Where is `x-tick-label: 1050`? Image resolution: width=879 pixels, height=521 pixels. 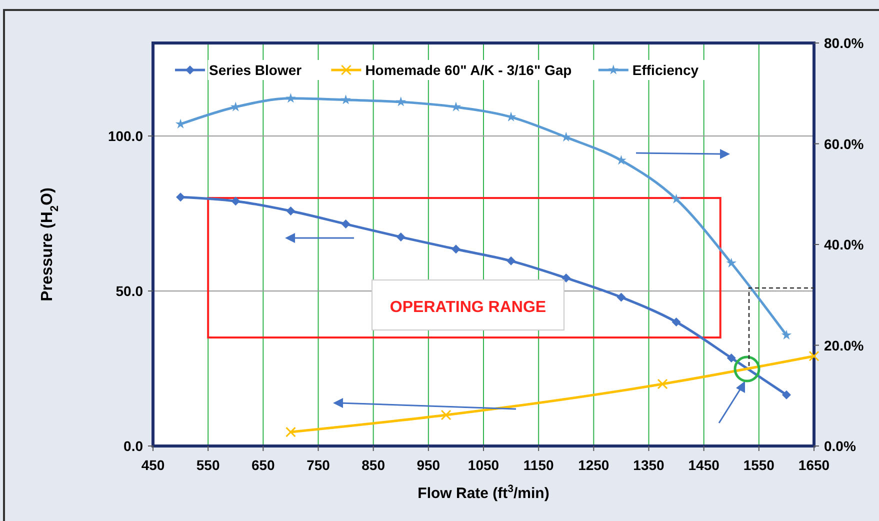 x-tick-label: 1050 is located at coordinates (484, 465).